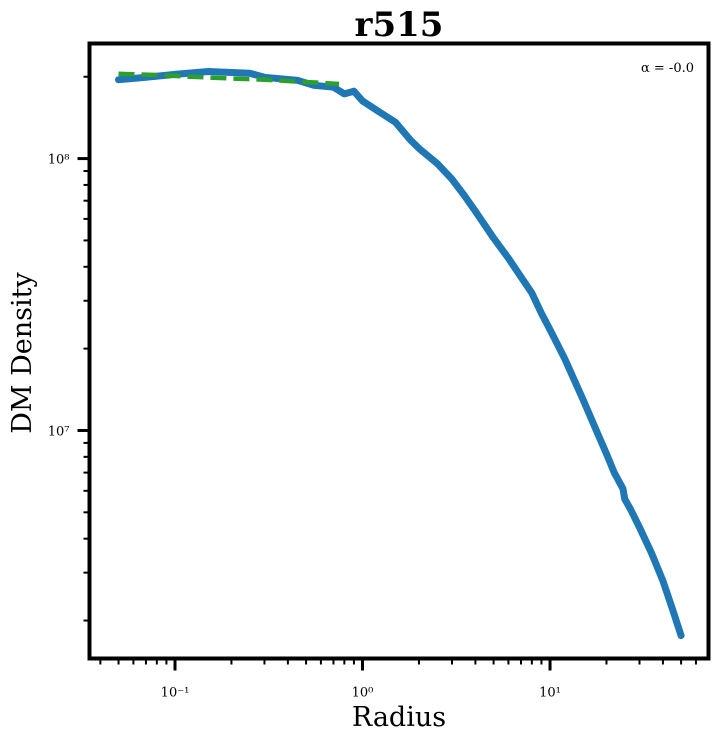  I want to click on x-tick-label: 10⁰, so click(363, 693).